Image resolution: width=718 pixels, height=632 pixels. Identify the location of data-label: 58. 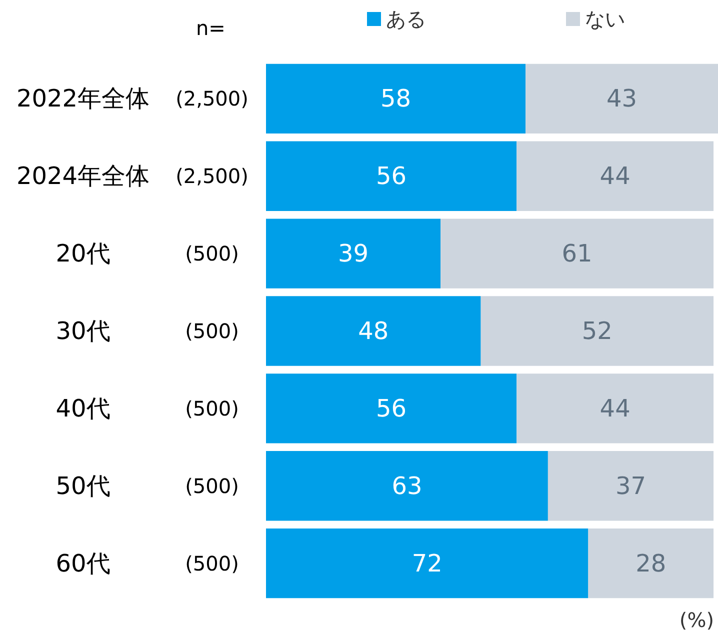
(396, 98).